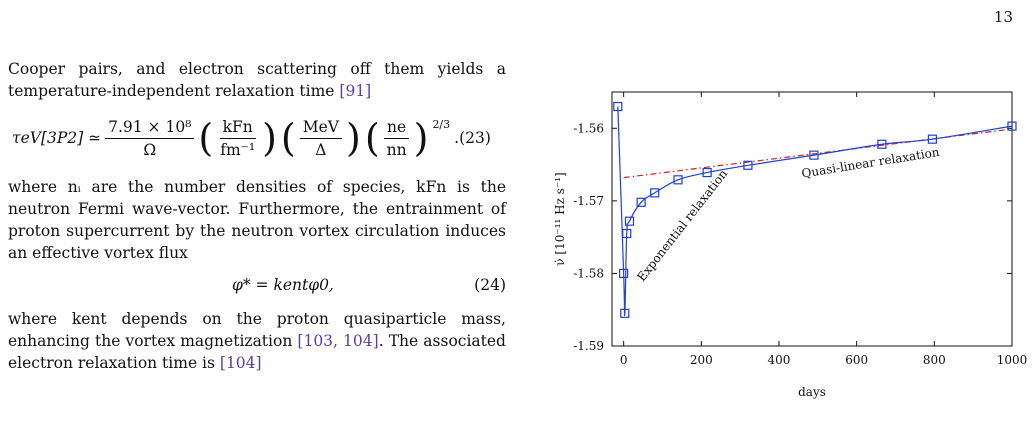  I want to click on equation-23-number: .(23), so click(472, 138).